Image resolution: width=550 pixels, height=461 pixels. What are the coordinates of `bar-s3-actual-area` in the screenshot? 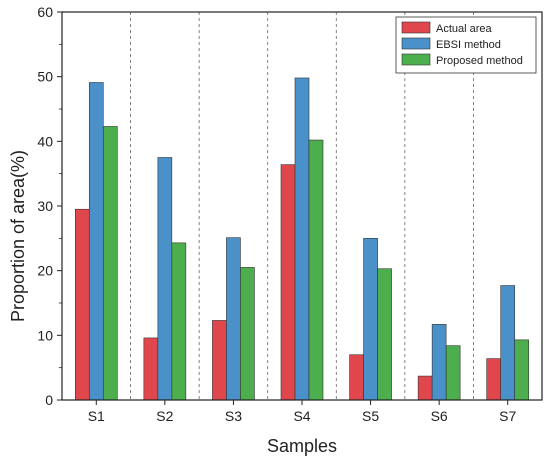 It's located at (219, 360).